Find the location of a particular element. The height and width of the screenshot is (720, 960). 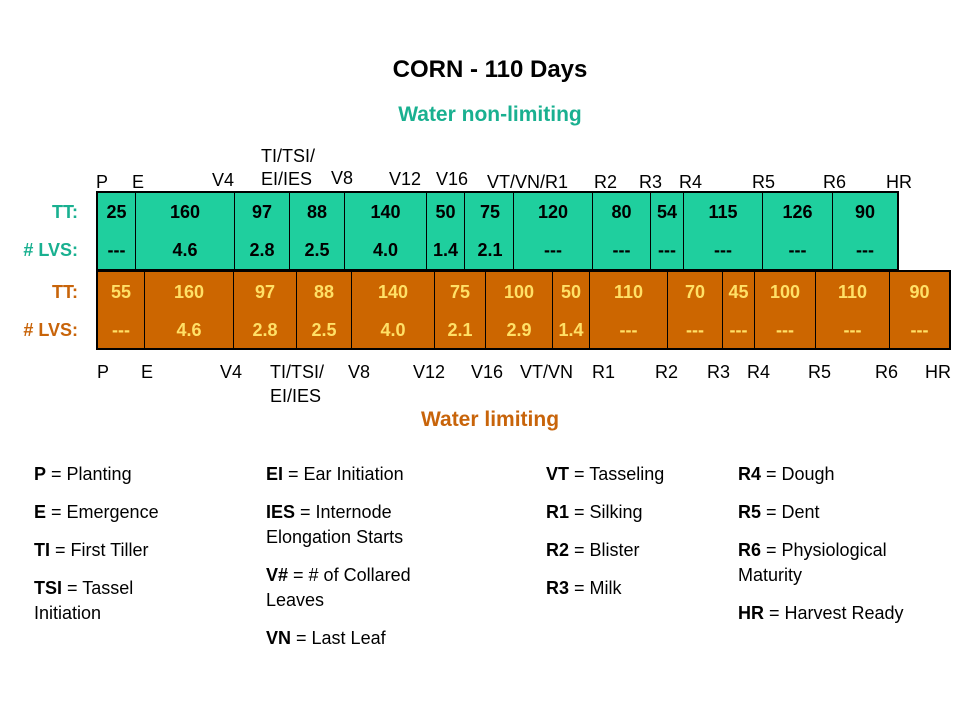

top-stage-label: V8 is located at coordinates (342, 178).